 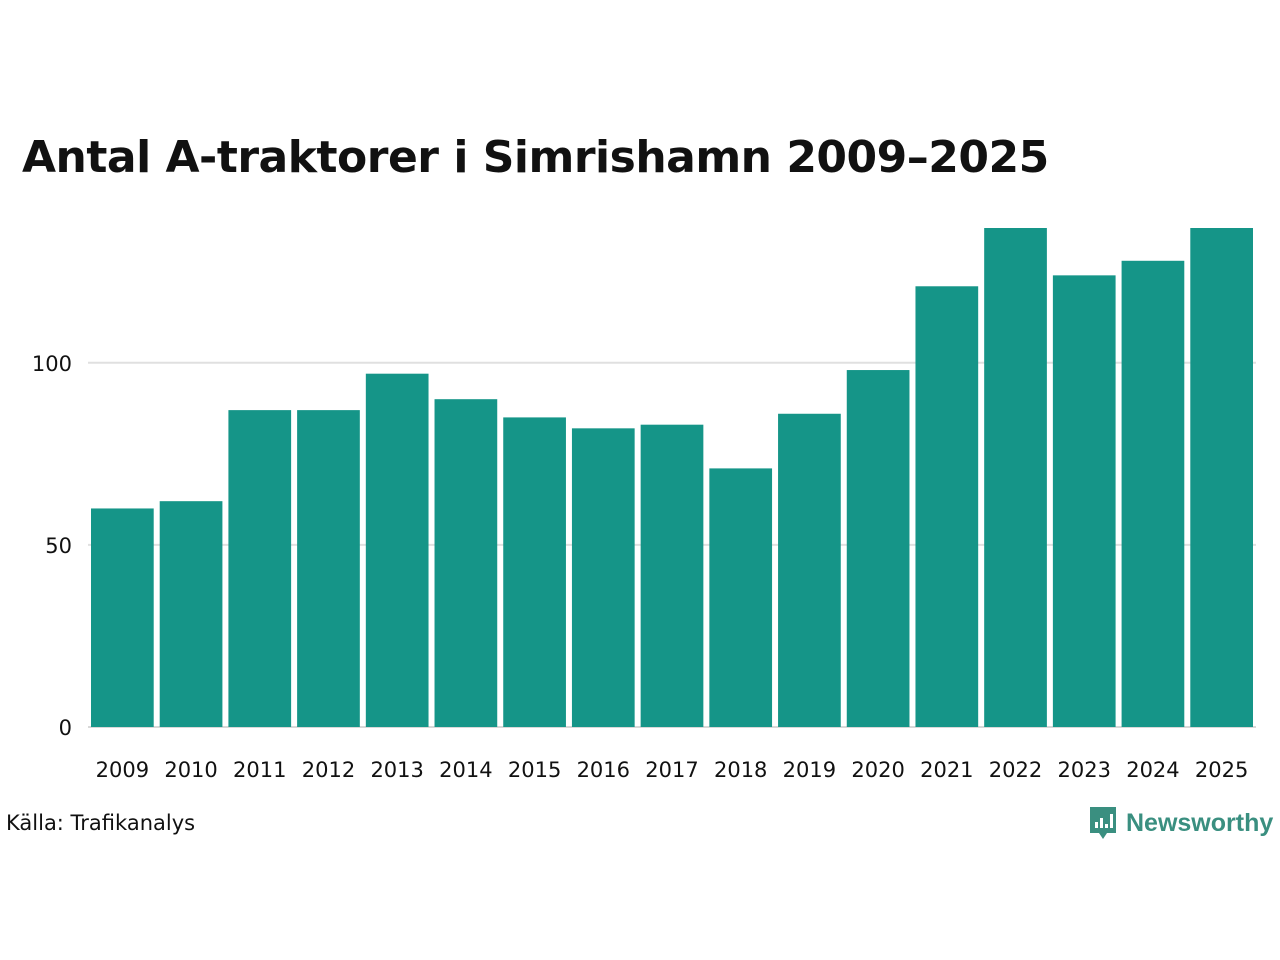 I want to click on newsworthy-logo-icon, so click(x=1103, y=823).